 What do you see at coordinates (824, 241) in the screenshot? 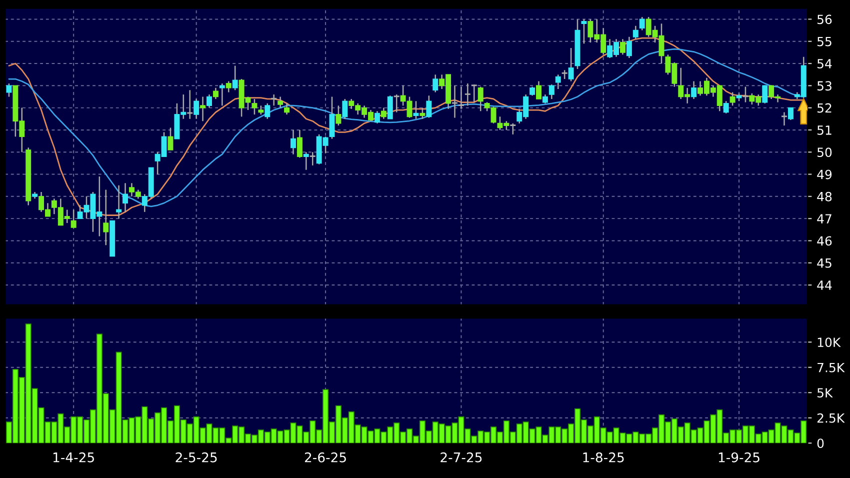
I see `y-tick-label: 46` at bounding box center [824, 241].